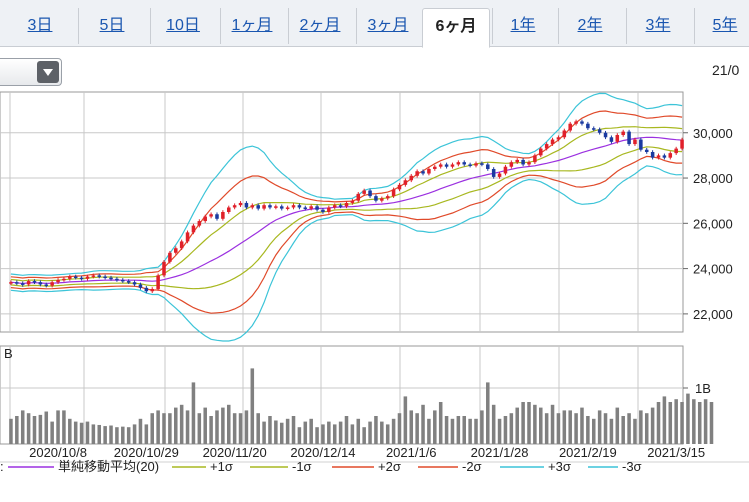  Describe the element at coordinates (302, 466) in the screenshot. I see `legend-label: -1σ` at that location.